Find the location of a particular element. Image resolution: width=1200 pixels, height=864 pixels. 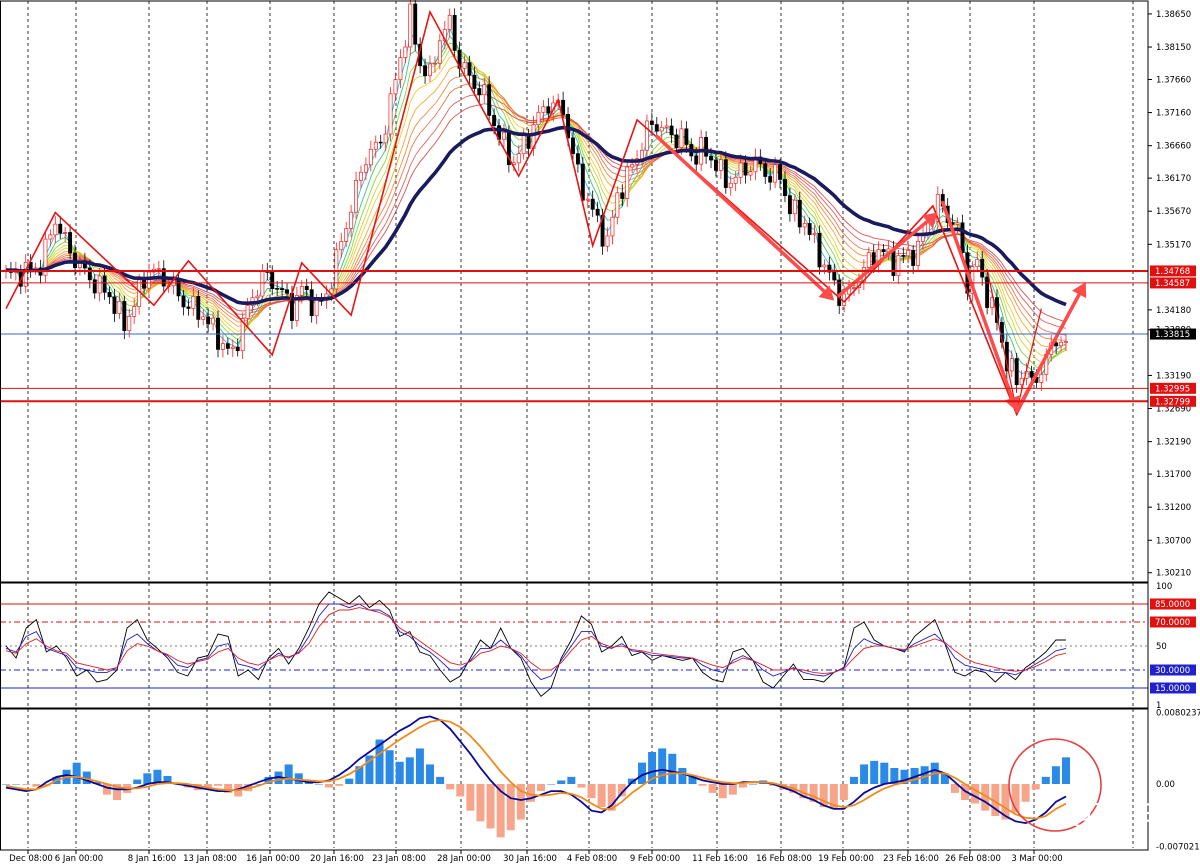

level-tag-label: 1.32799 is located at coordinates (1172, 402).